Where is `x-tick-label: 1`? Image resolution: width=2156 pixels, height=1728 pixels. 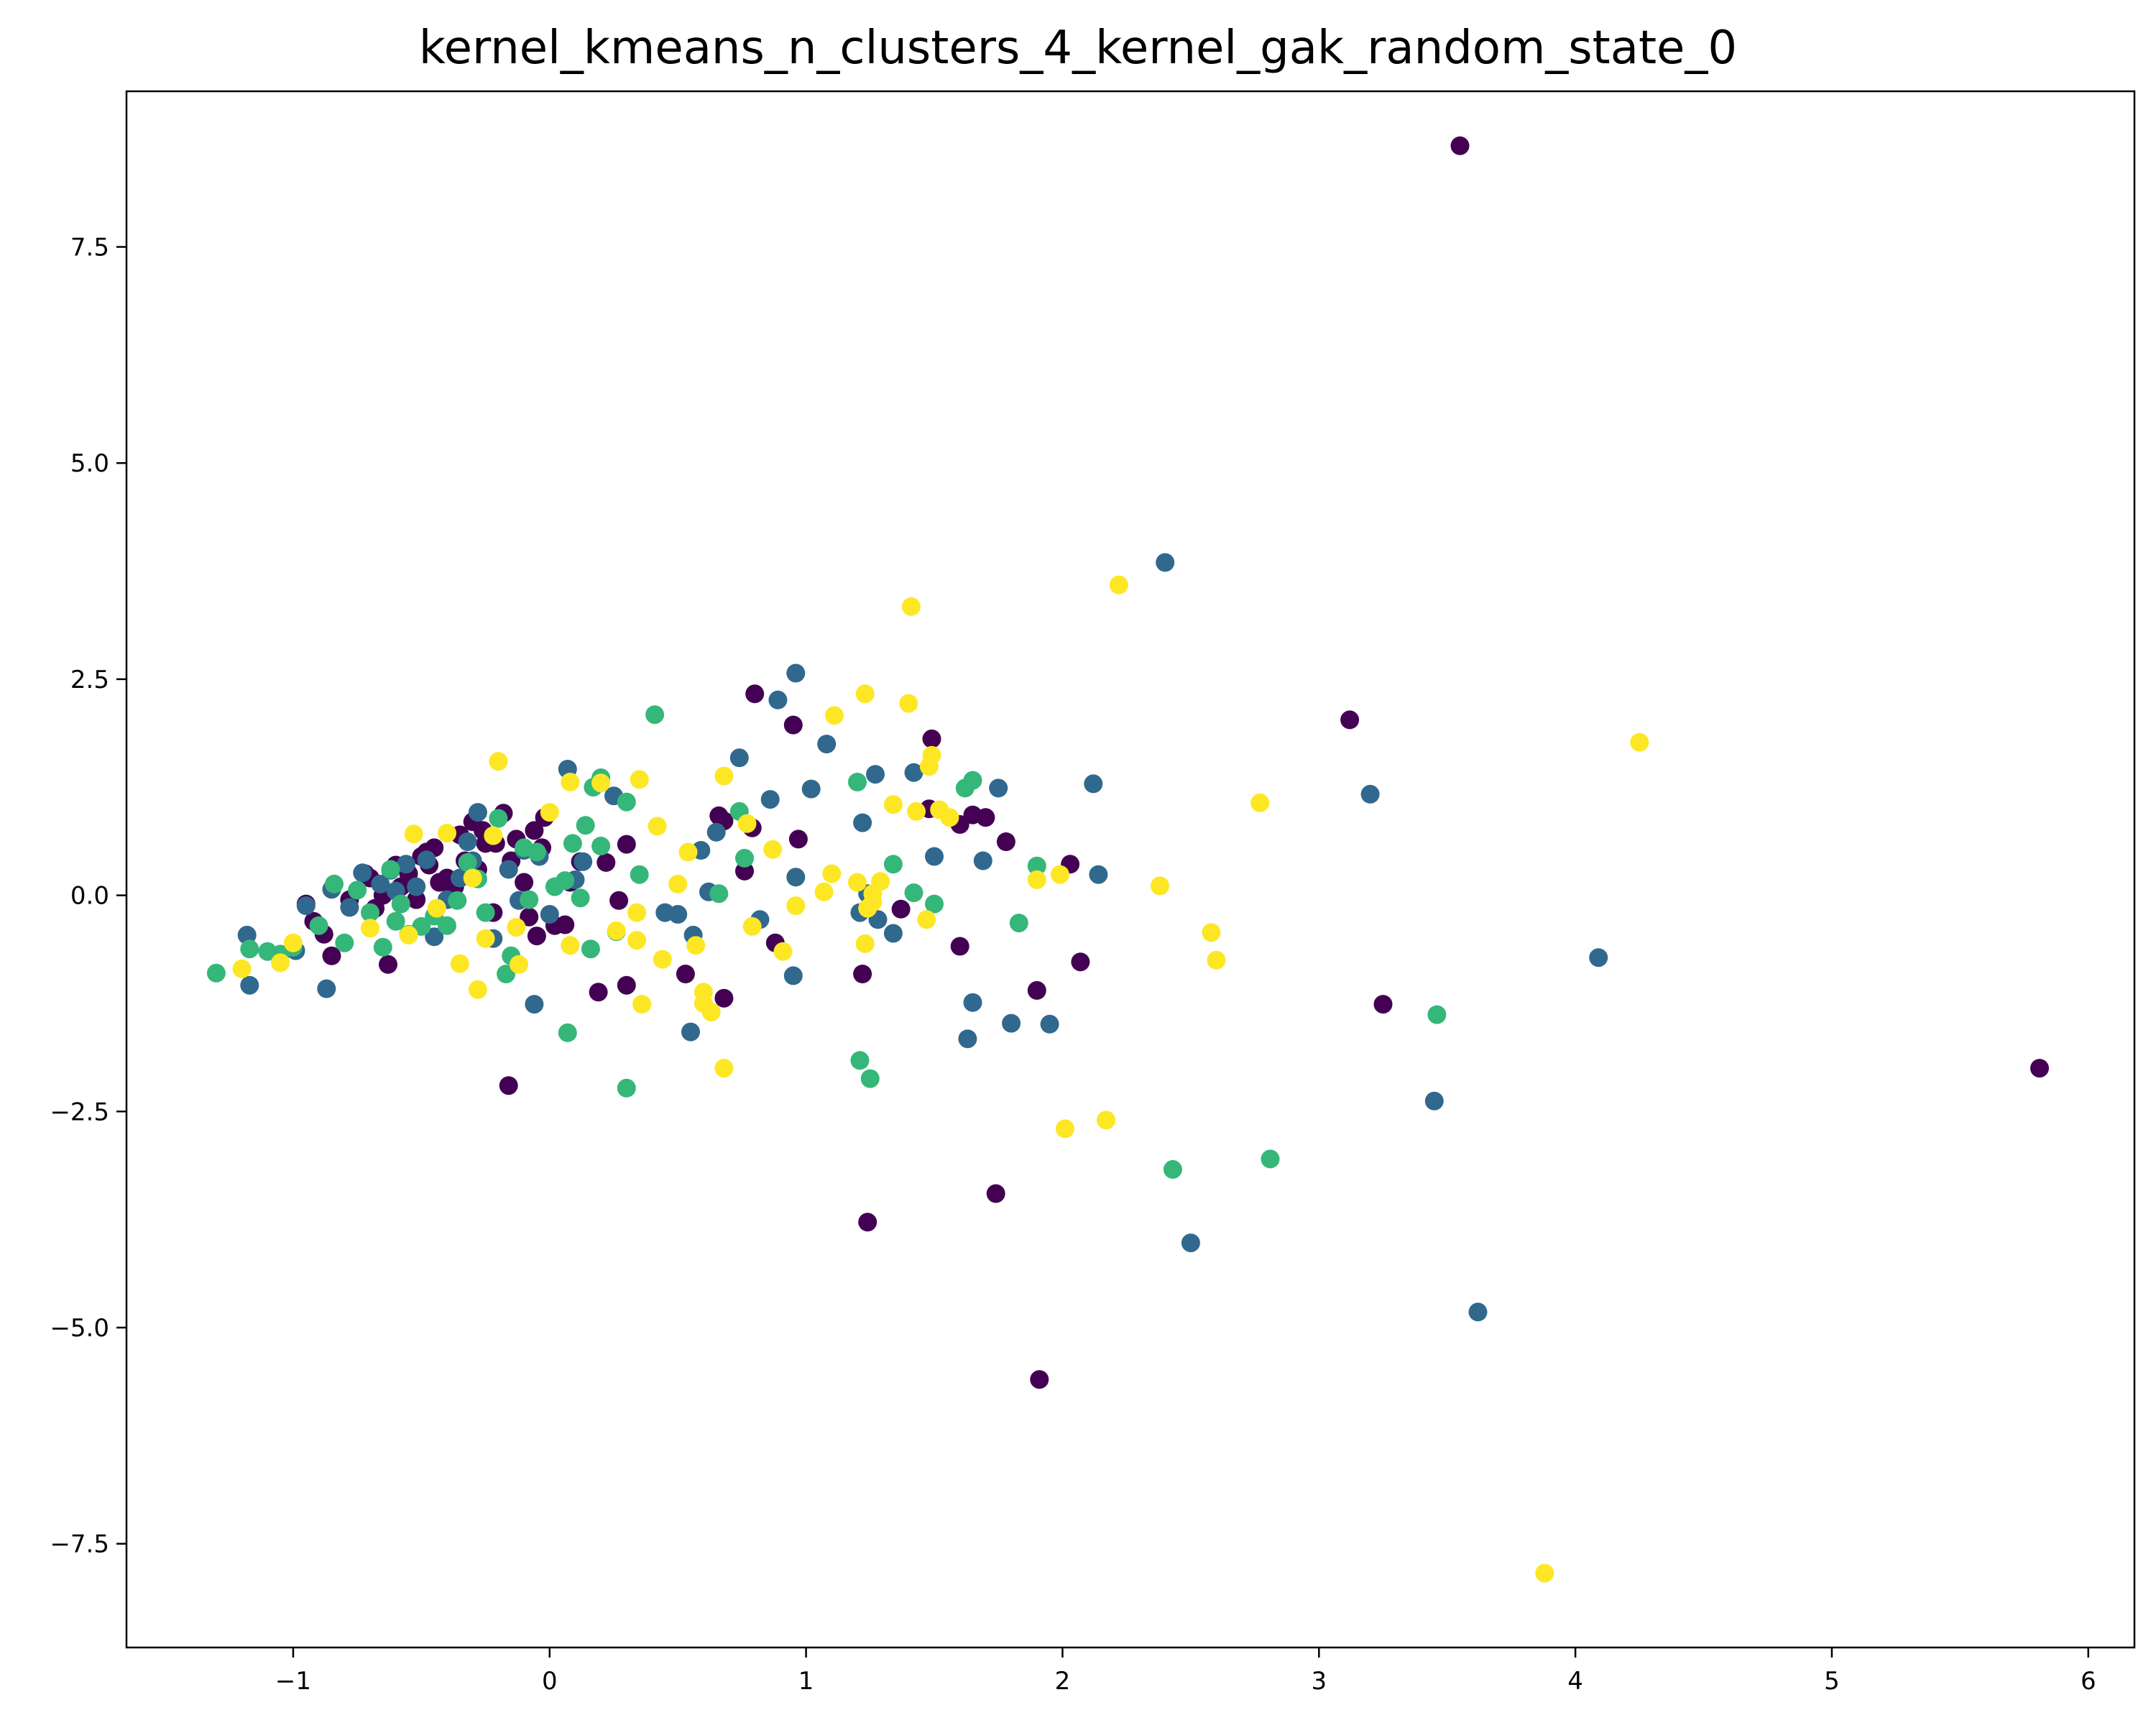 x-tick-label: 1 is located at coordinates (806, 1681).